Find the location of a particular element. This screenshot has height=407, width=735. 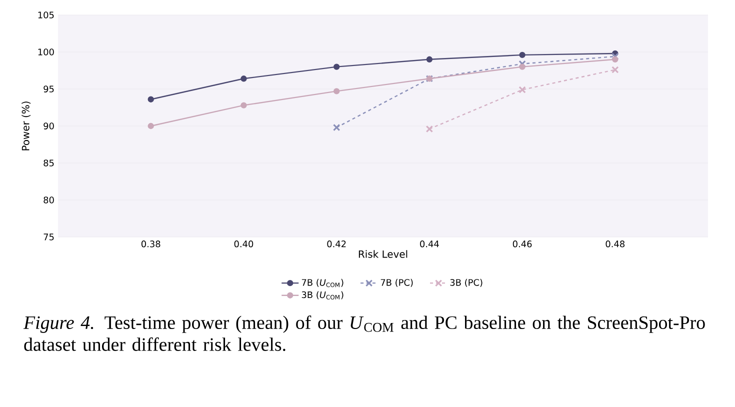

text: Figure 4. Test-time power (mean) of our U$_{COM}$ and PC baseline on the ScreenSpot-Pro dataset under different risk levels. is located at coordinates (364, 334).